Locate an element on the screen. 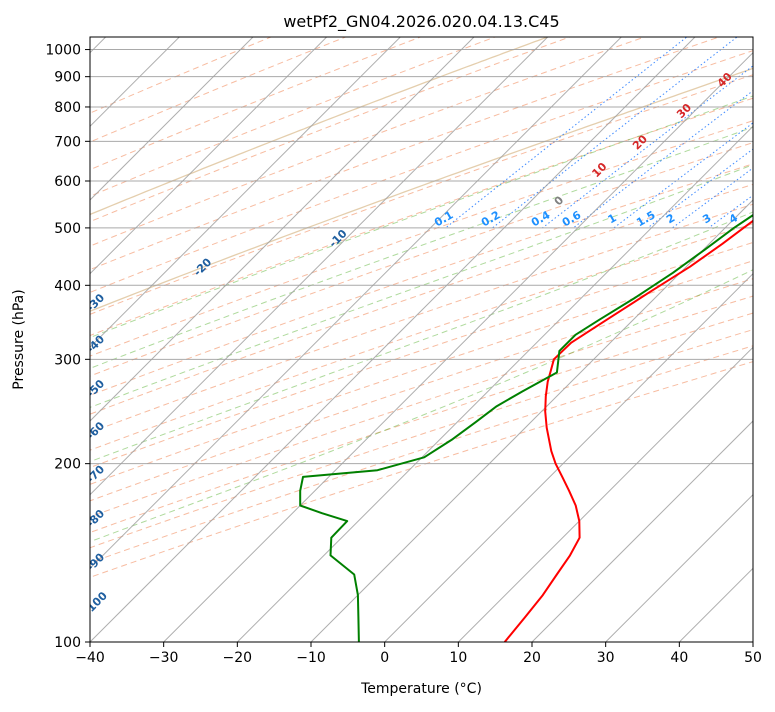  moist-adiabat-label: 20 is located at coordinates (640, 142).